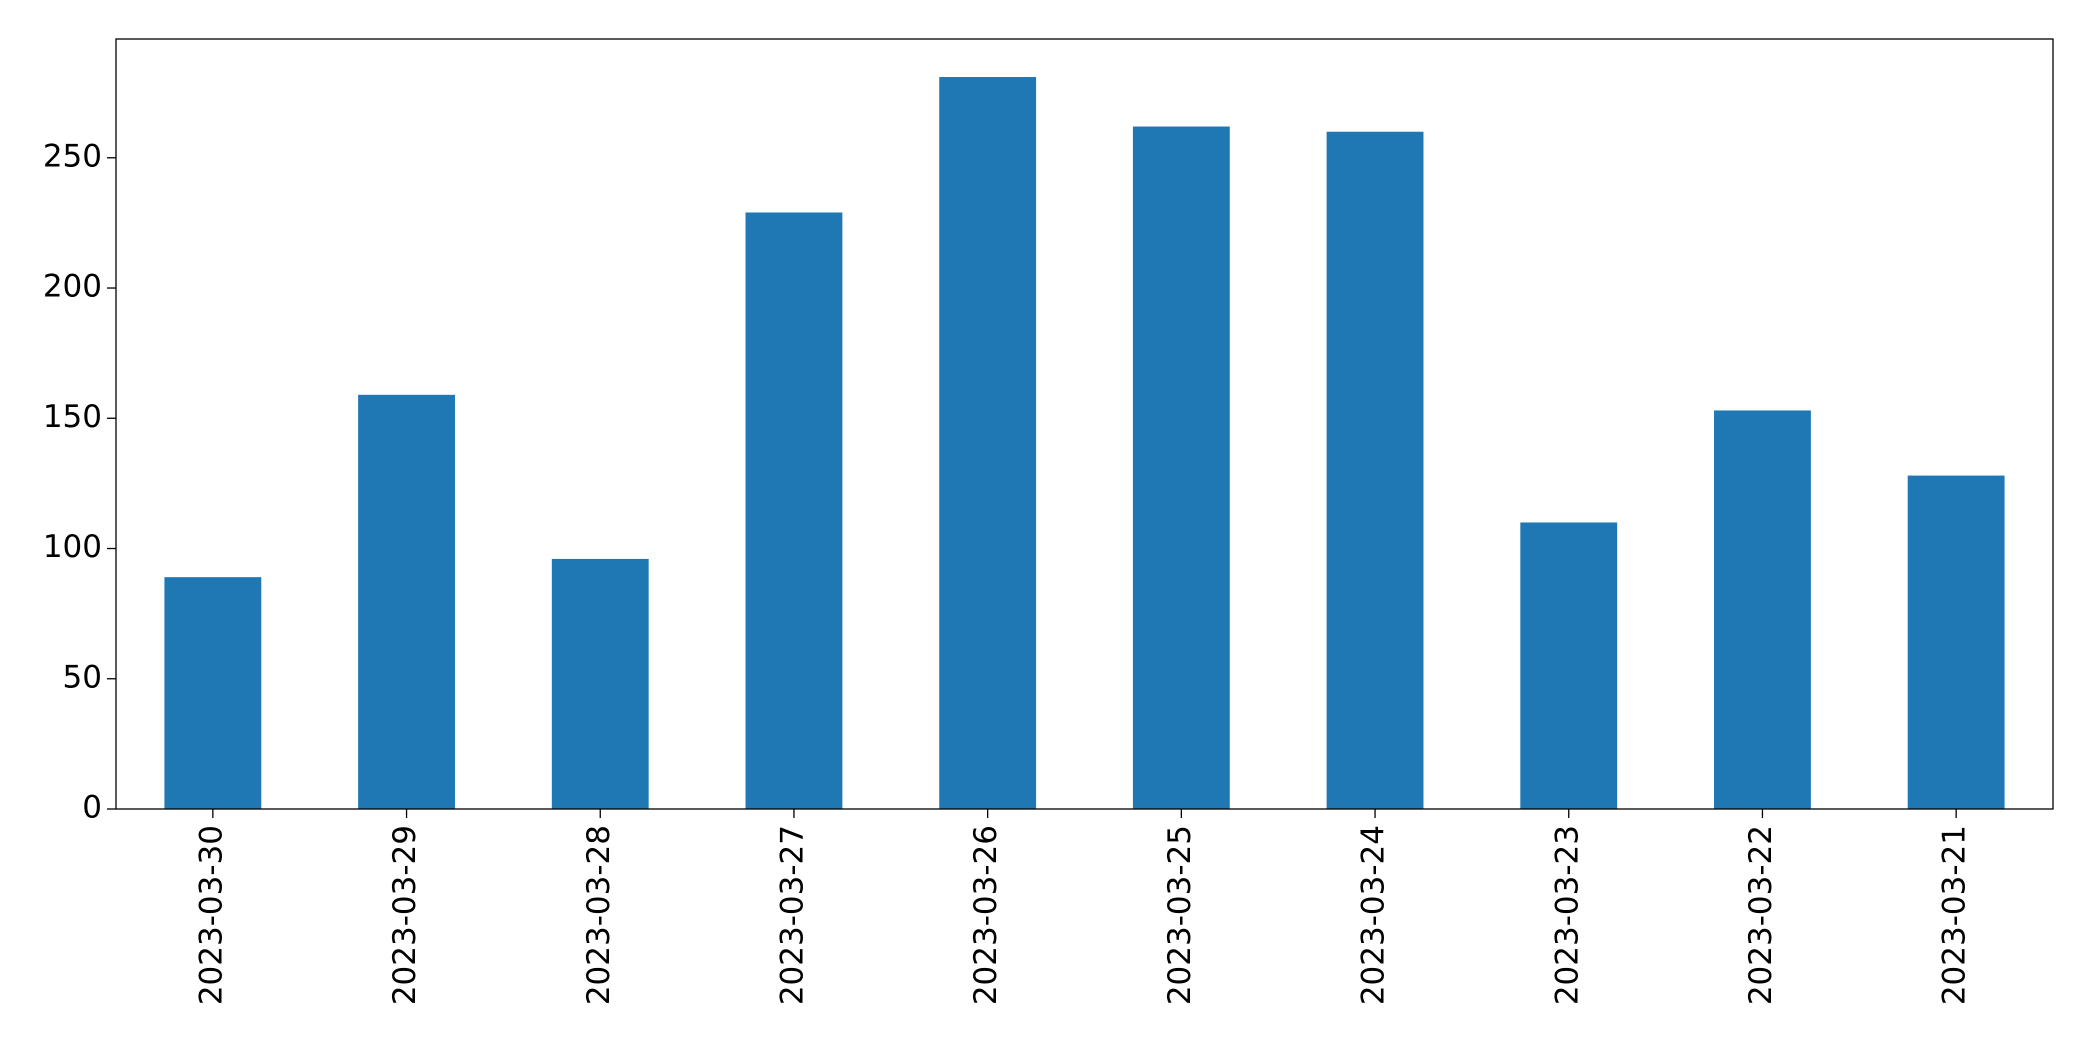  What do you see at coordinates (72, 547) in the screenshot?
I see `y-tick-label: 100` at bounding box center [72, 547].